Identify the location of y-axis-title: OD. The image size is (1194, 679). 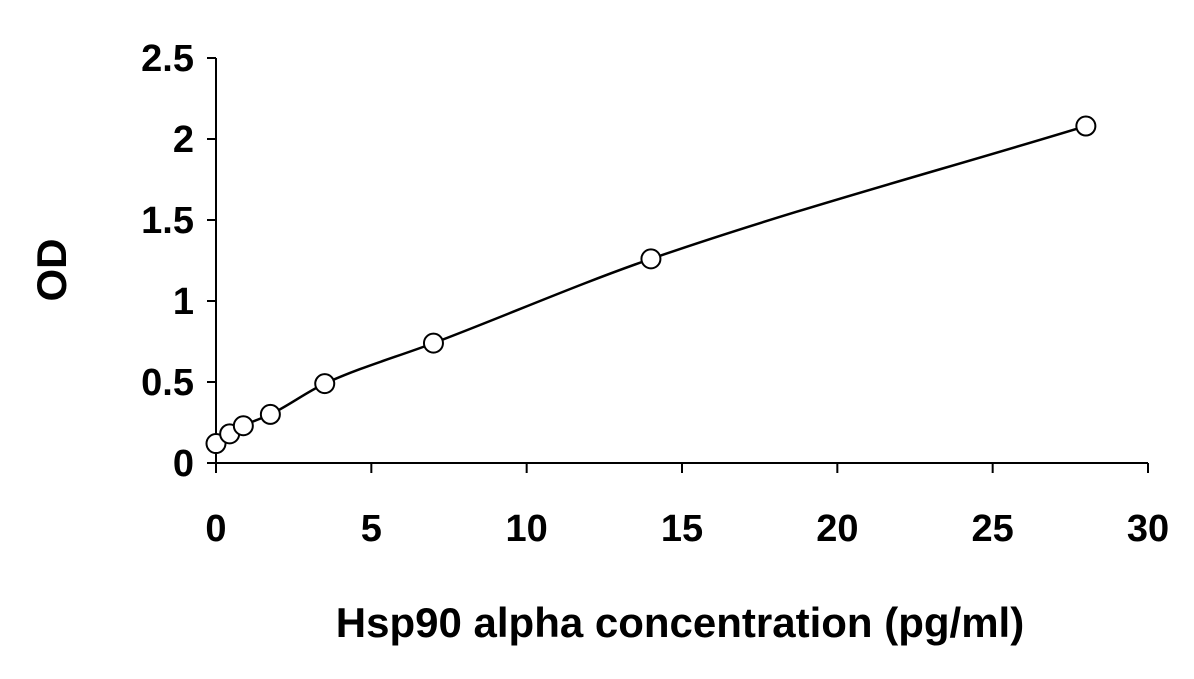
(51, 270).